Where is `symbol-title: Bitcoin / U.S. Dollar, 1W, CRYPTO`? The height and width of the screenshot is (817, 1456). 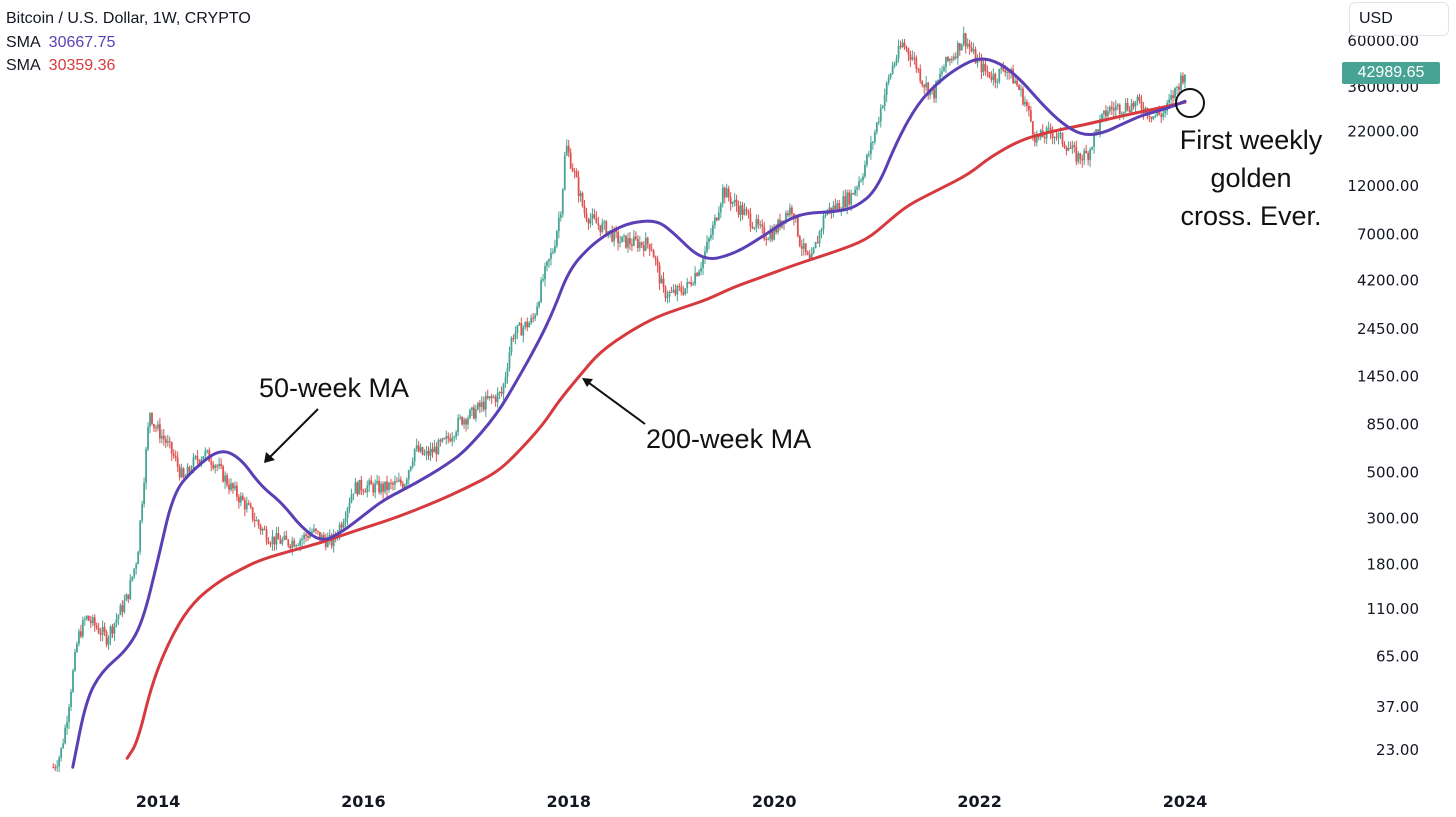 symbol-title: Bitcoin / U.S. Dollar, 1W, CRYPTO is located at coordinates (128, 18).